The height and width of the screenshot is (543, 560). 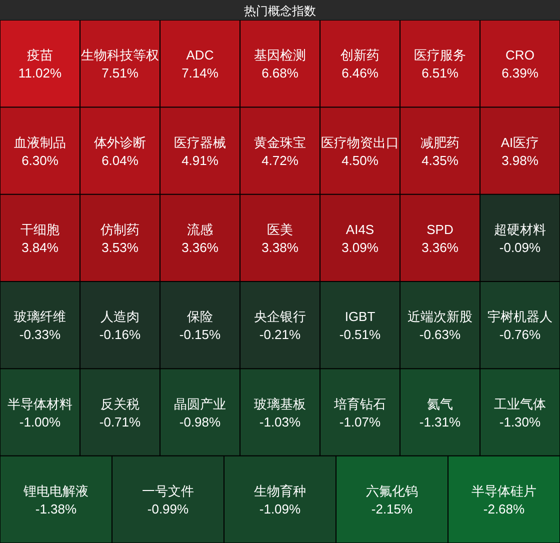 I want to click on data-label: 6.46%, so click(x=360, y=73).